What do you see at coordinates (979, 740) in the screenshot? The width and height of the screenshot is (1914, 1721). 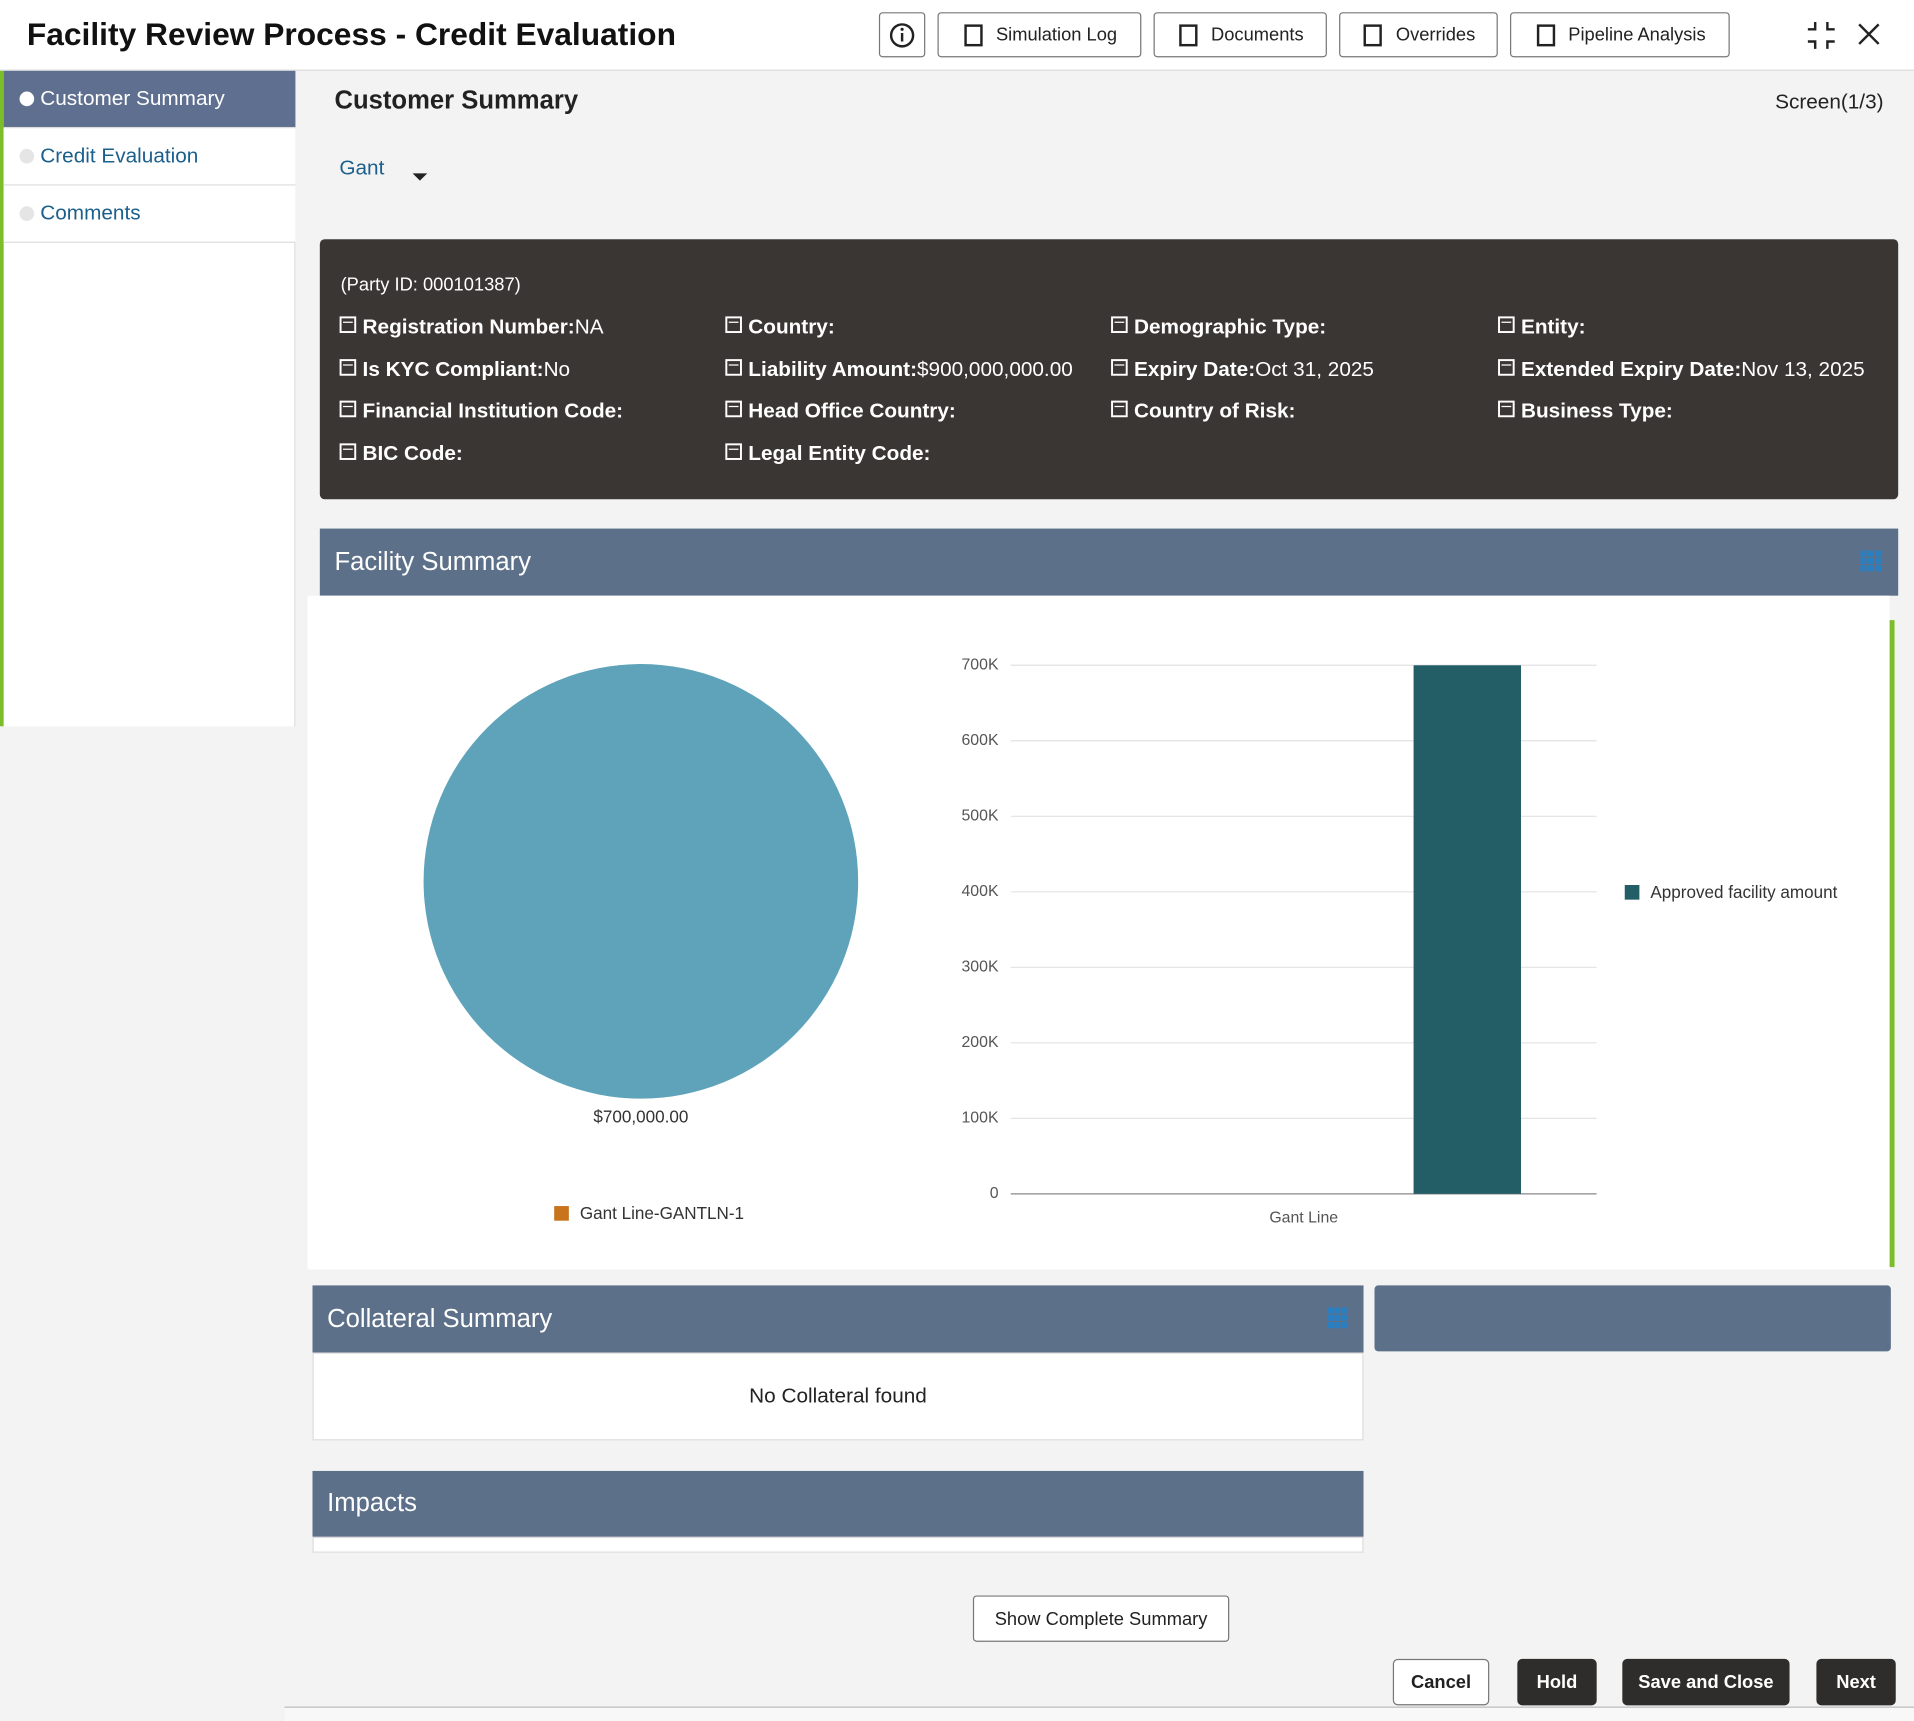 I see `y-tick-label: 600K` at bounding box center [979, 740].